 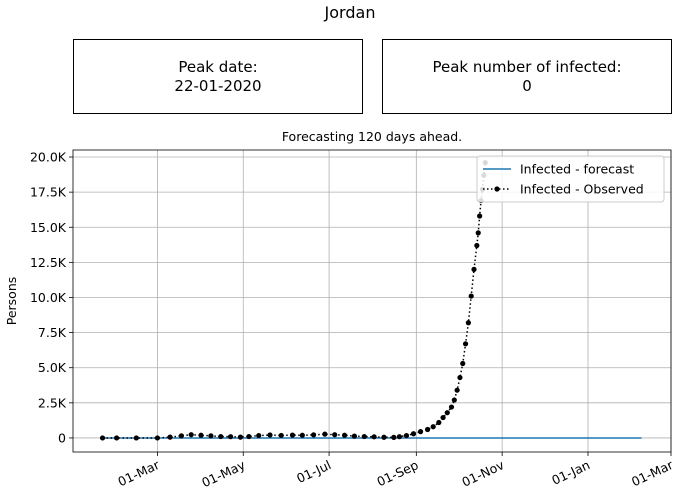 I want to click on y-tick-label: 17.5K, so click(x=48, y=192).